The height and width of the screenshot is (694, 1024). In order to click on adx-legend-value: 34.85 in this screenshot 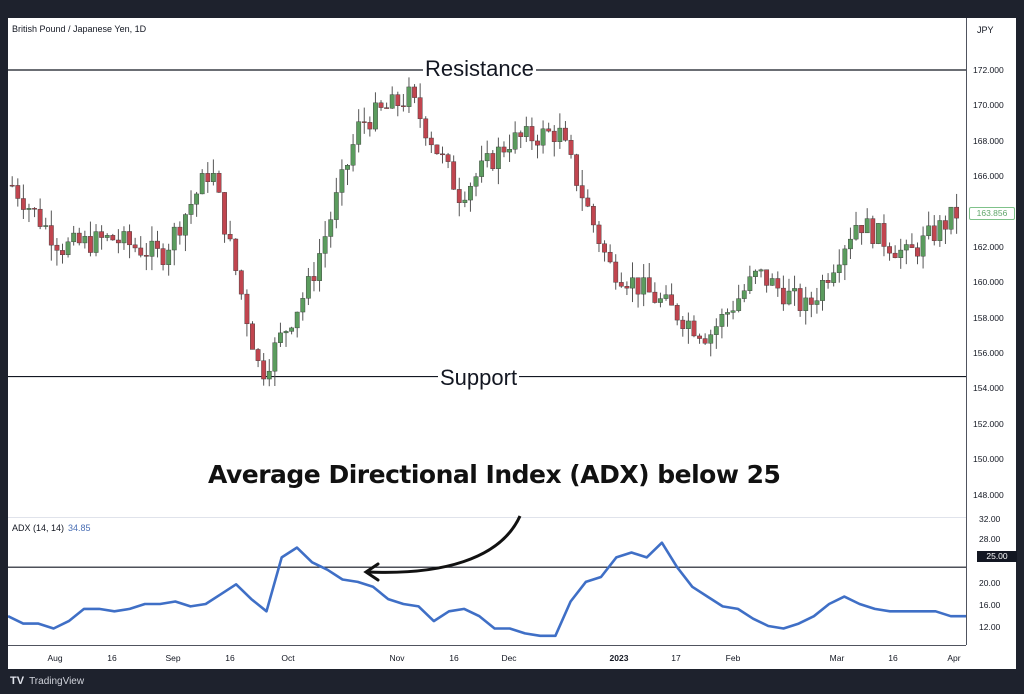, I will do `click(79, 528)`.